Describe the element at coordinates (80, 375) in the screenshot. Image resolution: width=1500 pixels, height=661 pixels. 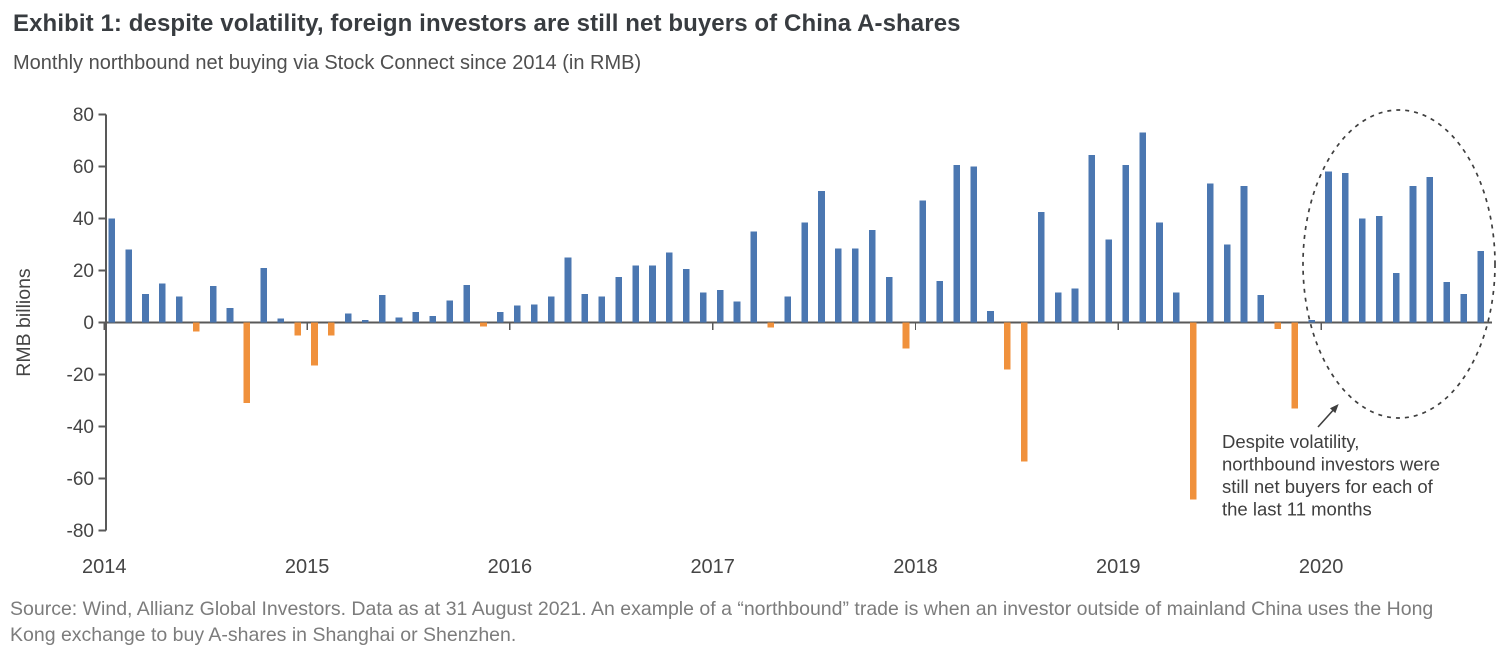
I see `y-tick-label: -20` at that location.